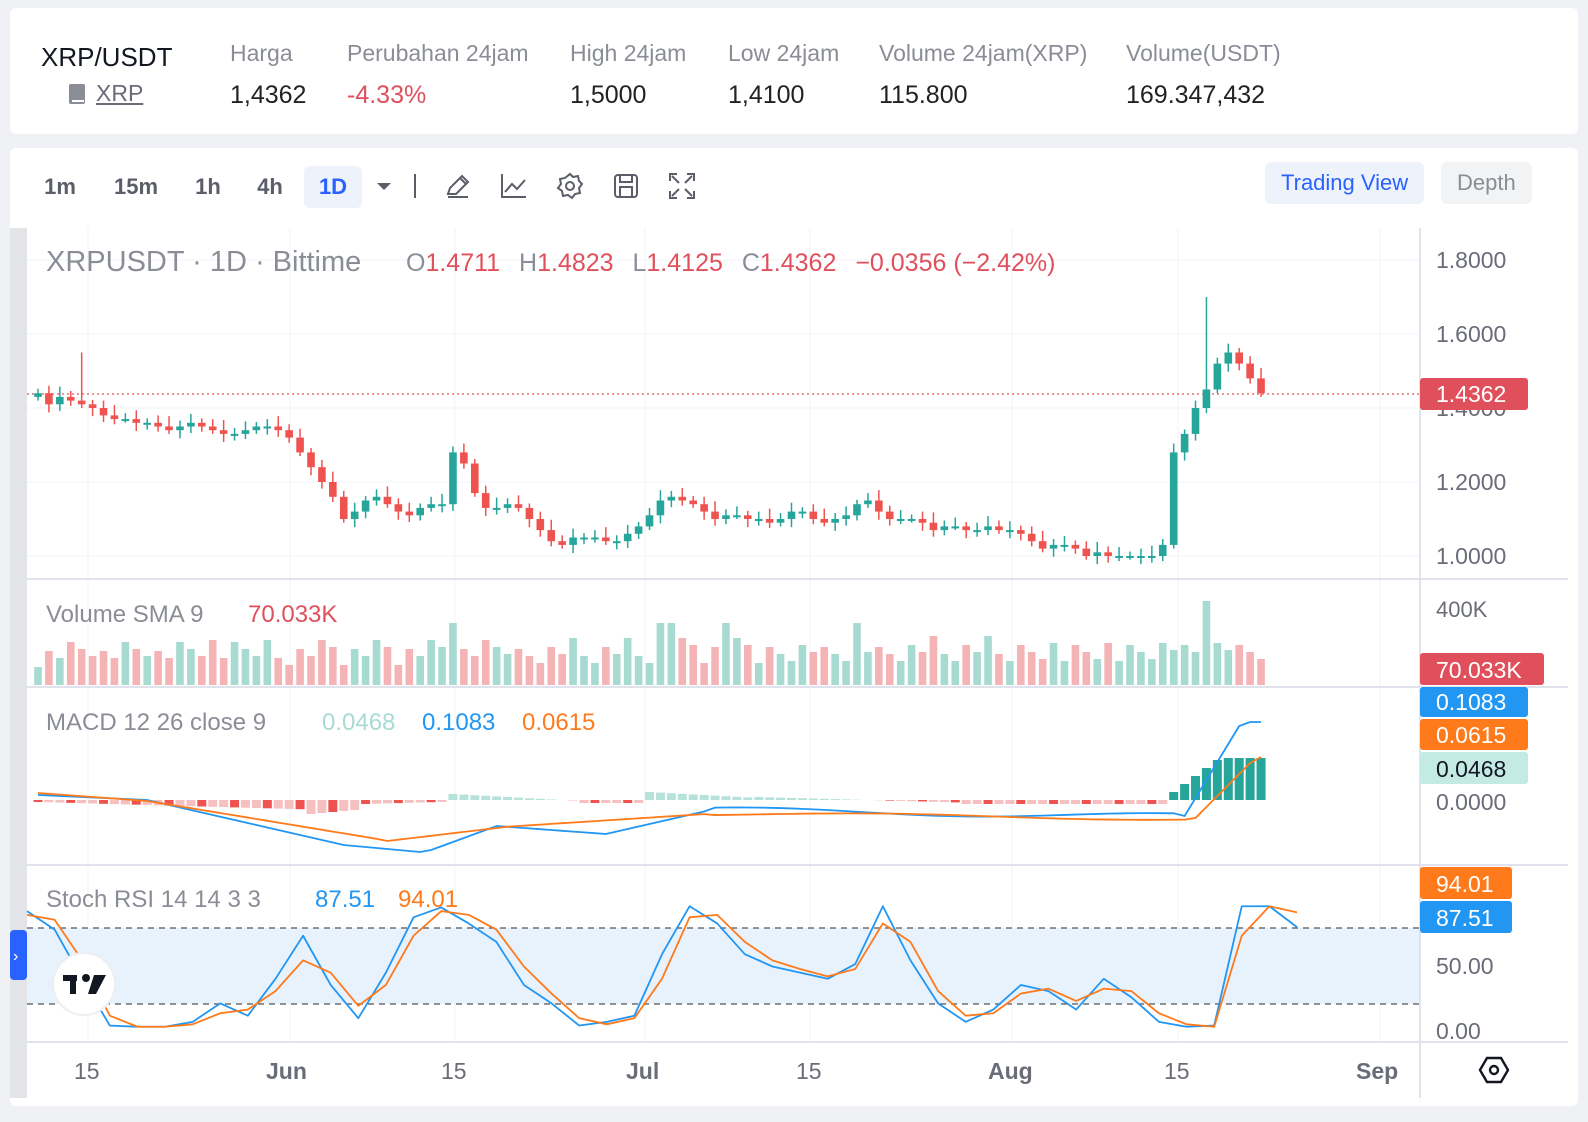 Image resolution: width=1588 pixels, height=1122 pixels. I want to click on stoch-band, so click(723, 966).